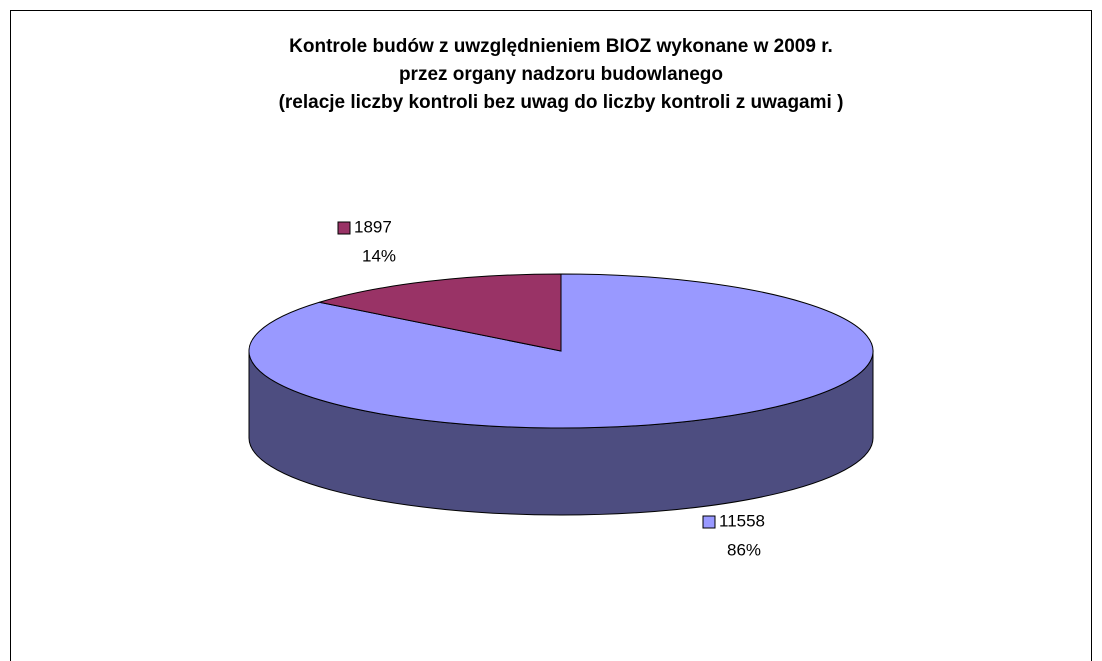 Image resolution: width=1102 pixels, height=661 pixels. Describe the element at coordinates (561, 74) in the screenshot. I see `chart-title: przez organy nadzoru budowlanego` at that location.